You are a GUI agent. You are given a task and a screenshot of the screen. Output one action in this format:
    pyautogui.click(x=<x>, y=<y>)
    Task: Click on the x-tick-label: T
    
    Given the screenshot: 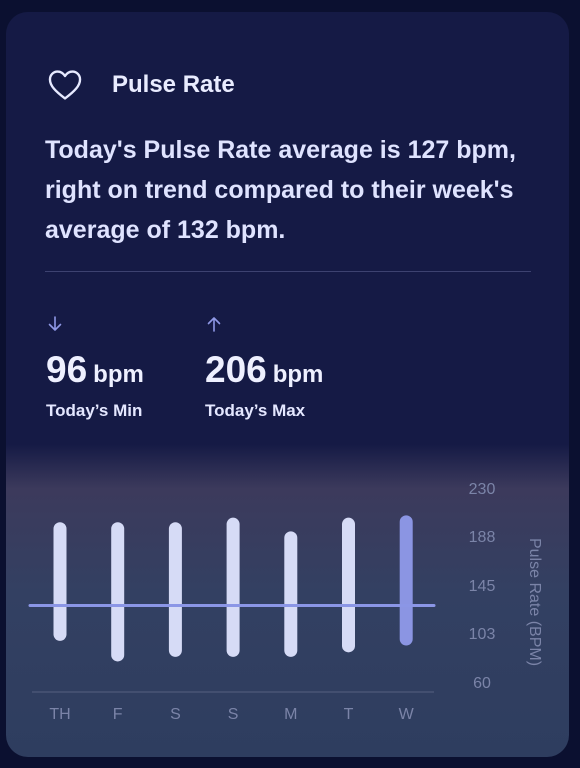 What is the action you would take?
    pyautogui.click(x=349, y=714)
    